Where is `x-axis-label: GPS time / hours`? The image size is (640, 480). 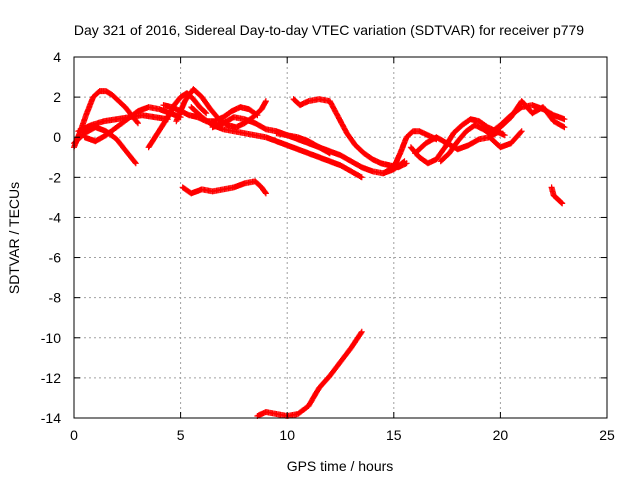 x-axis-label: GPS time / hours is located at coordinates (340, 466).